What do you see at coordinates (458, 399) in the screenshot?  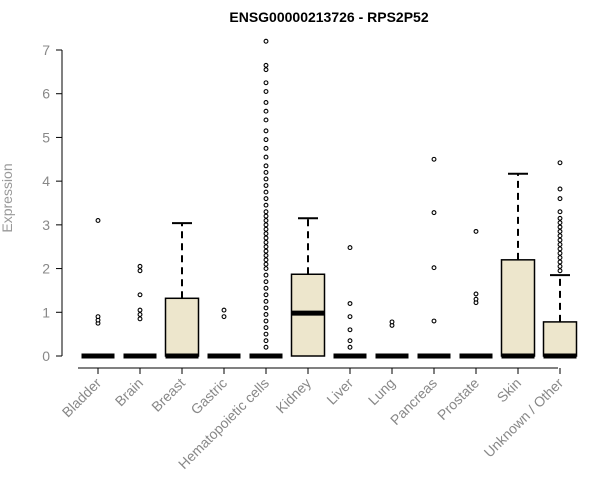 I see `x-tick-label: Prostate` at bounding box center [458, 399].